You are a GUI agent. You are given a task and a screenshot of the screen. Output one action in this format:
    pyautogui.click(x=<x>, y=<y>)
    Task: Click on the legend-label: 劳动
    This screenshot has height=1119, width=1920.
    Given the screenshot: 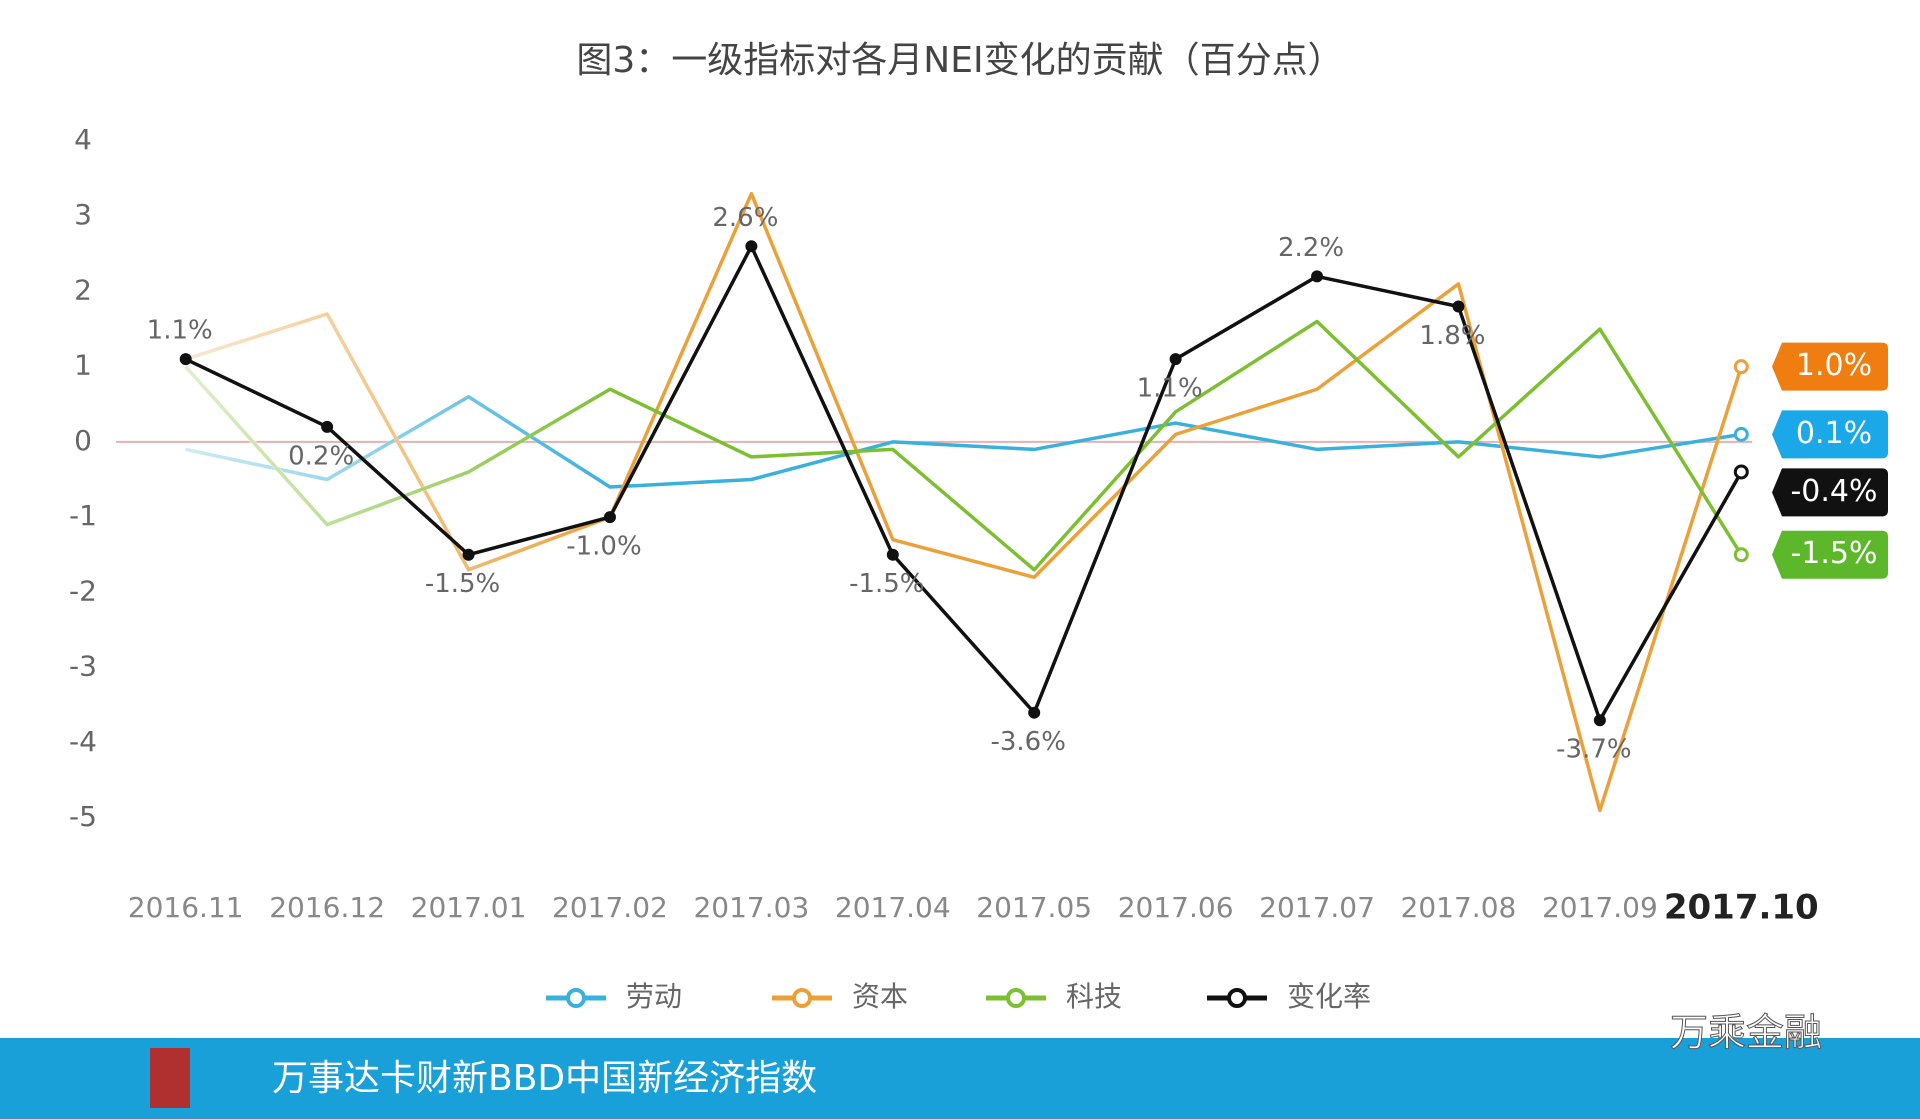 What is the action you would take?
    pyautogui.click(x=654, y=996)
    